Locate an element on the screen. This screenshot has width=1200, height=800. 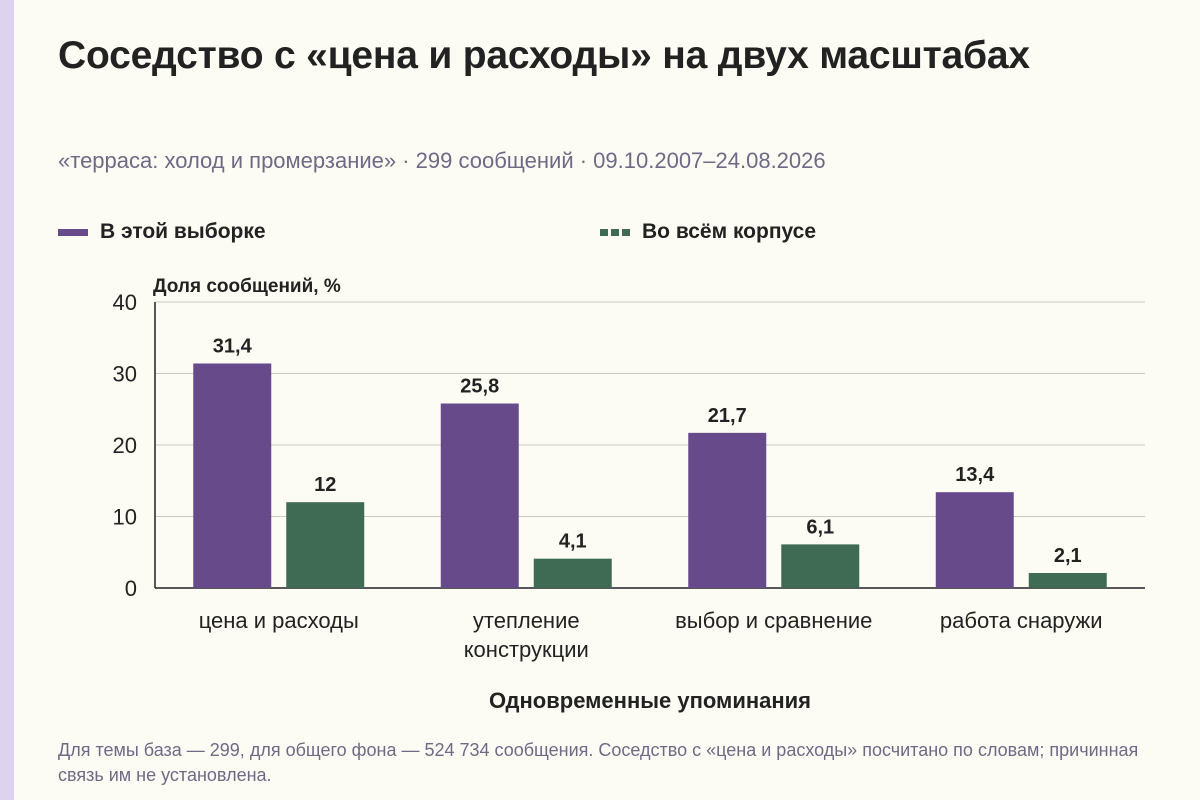
legend-item-corpus: Во всём корпусе is located at coordinates (708, 232).